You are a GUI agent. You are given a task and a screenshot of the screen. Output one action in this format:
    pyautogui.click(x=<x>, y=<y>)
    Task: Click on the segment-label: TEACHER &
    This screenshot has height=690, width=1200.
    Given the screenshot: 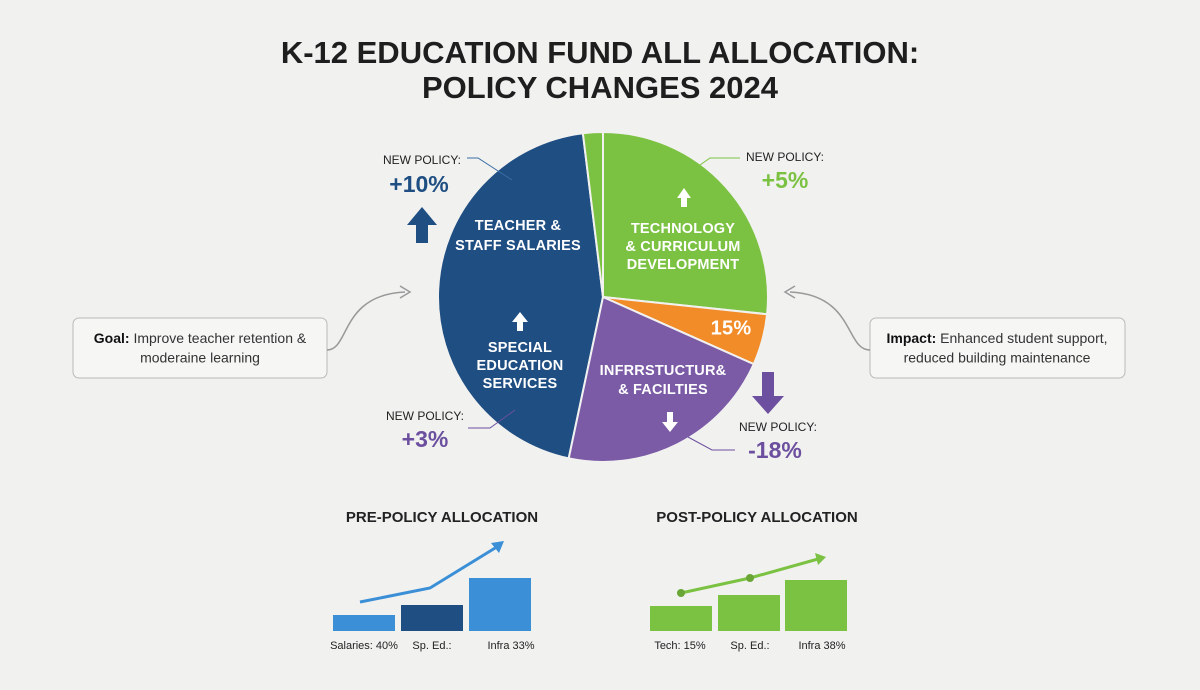 What is the action you would take?
    pyautogui.click(x=518, y=226)
    